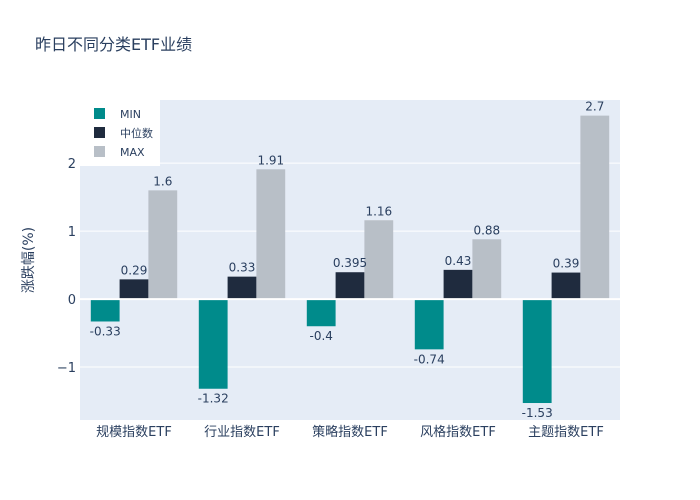 The height and width of the screenshot is (500, 700). I want to click on data-label: 0.43, so click(458, 261).